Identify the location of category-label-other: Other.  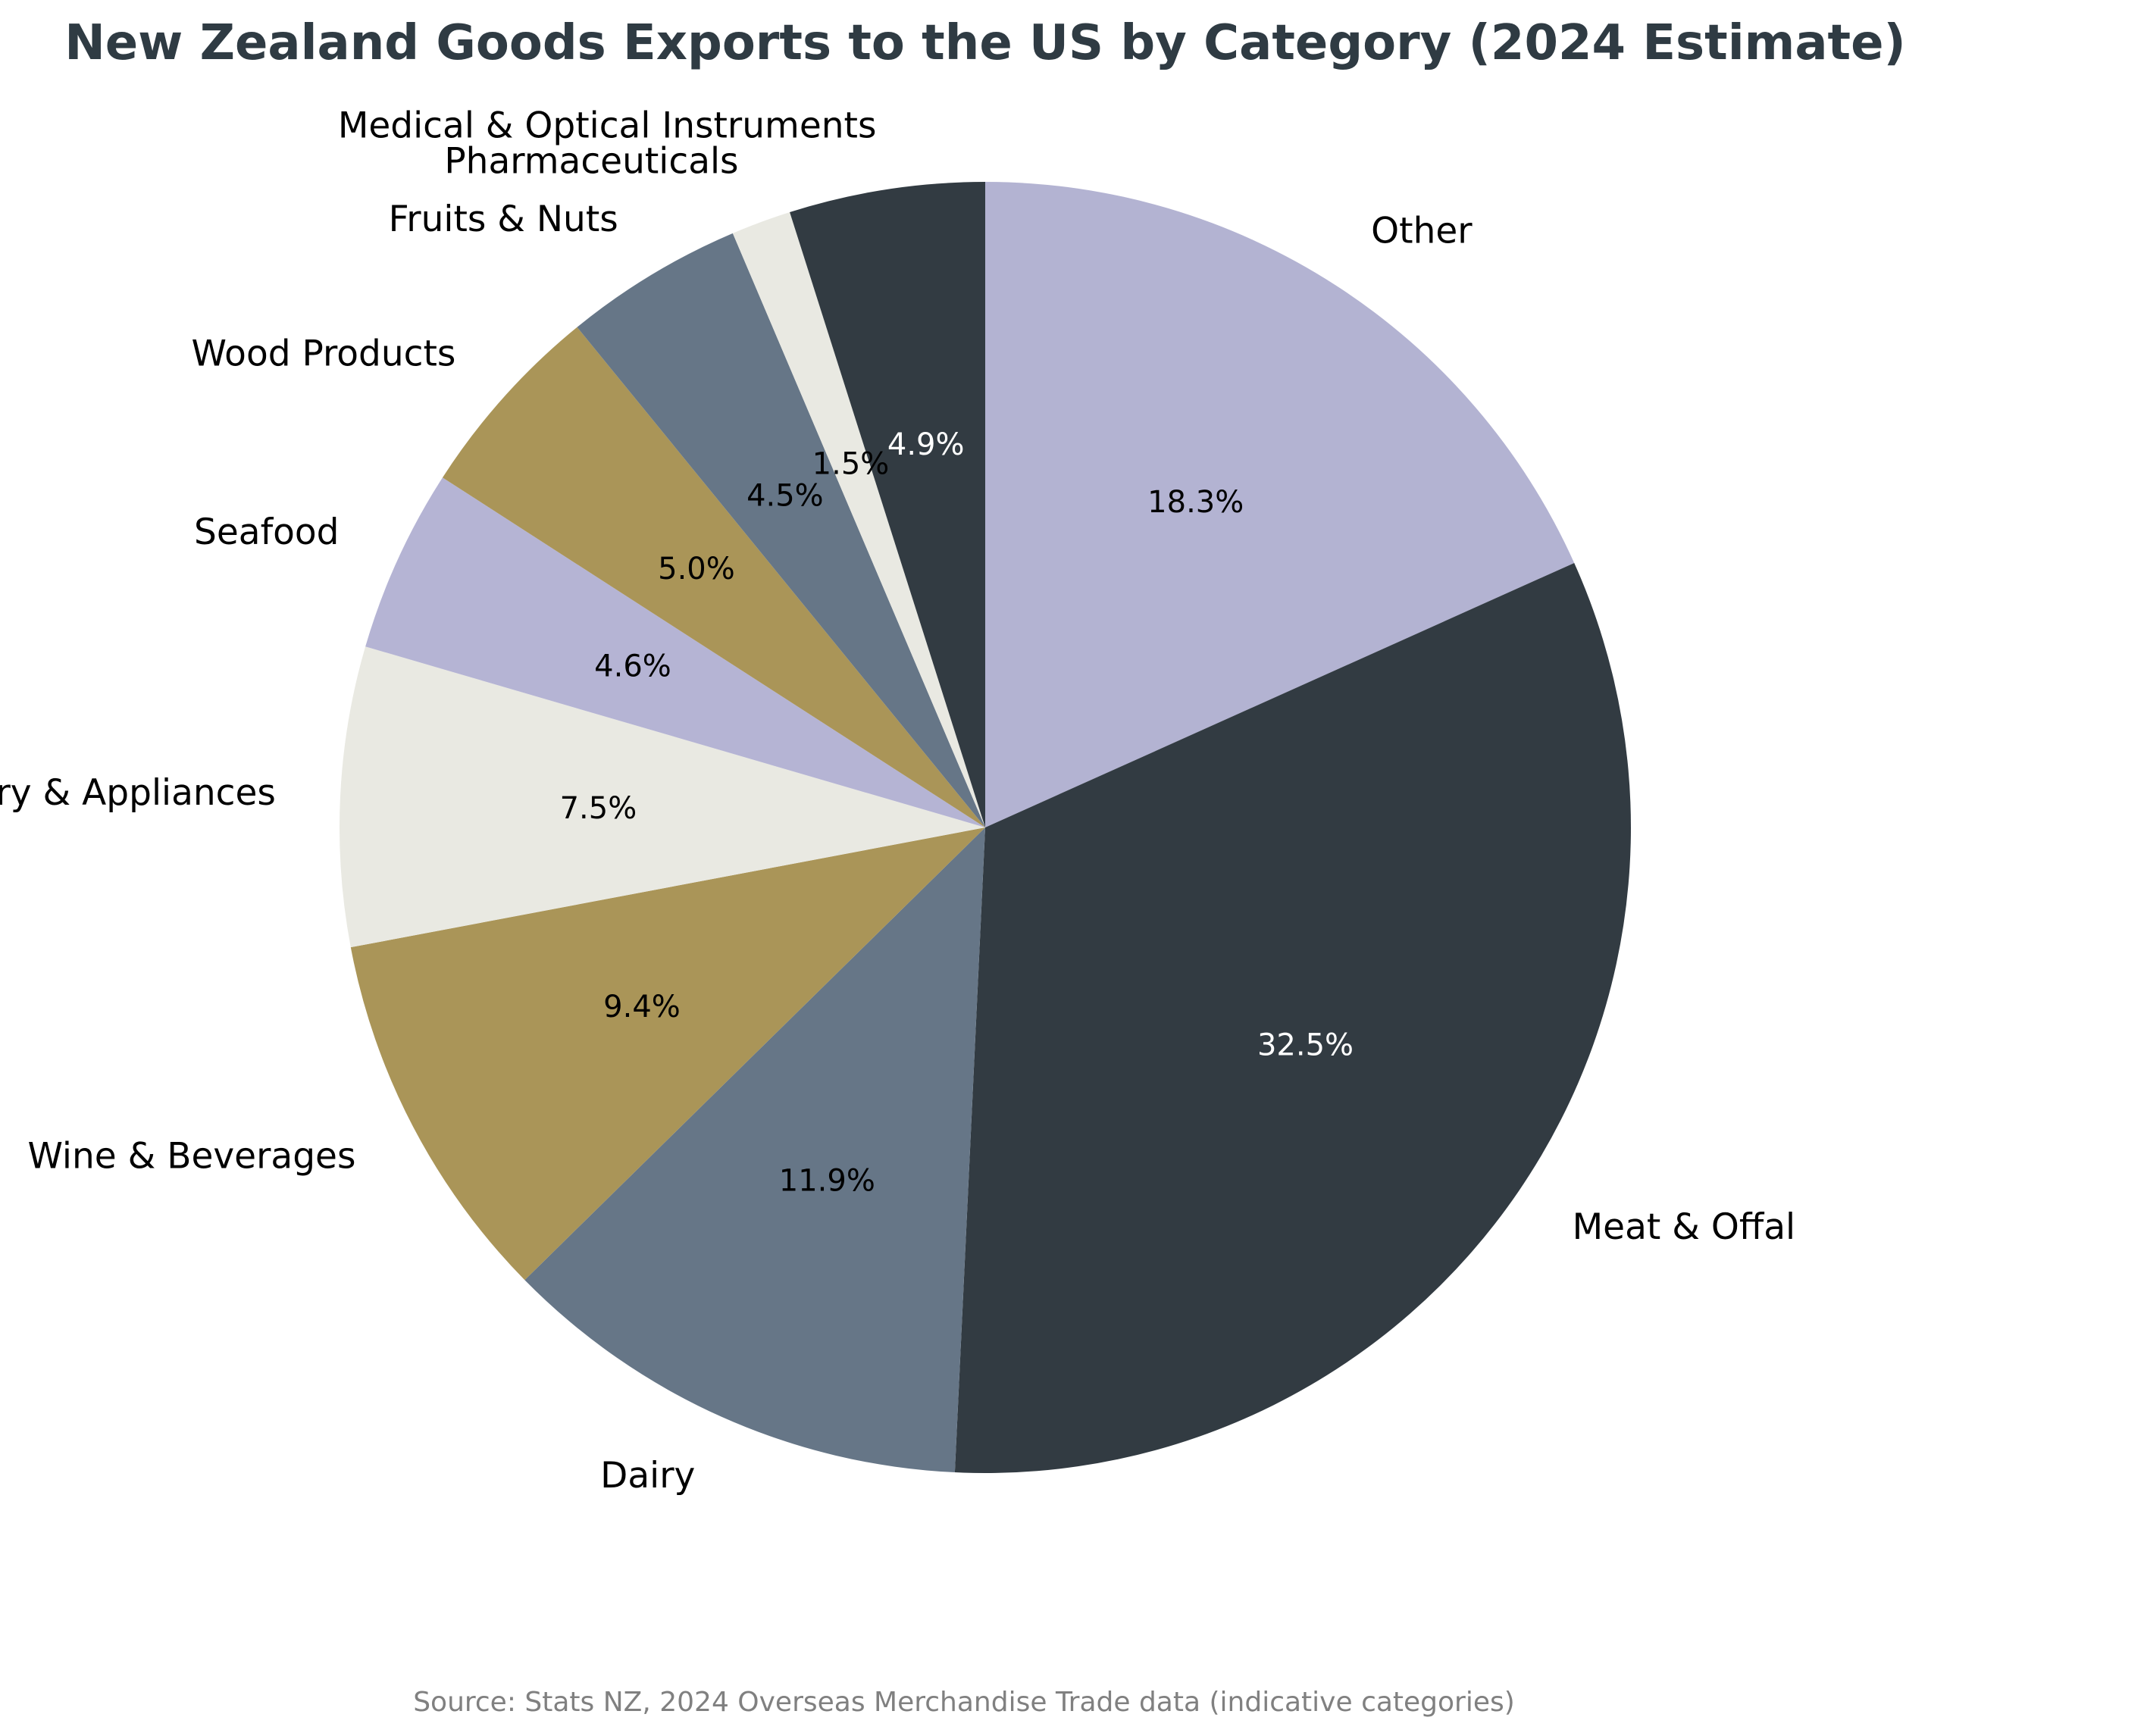
(1422, 231).